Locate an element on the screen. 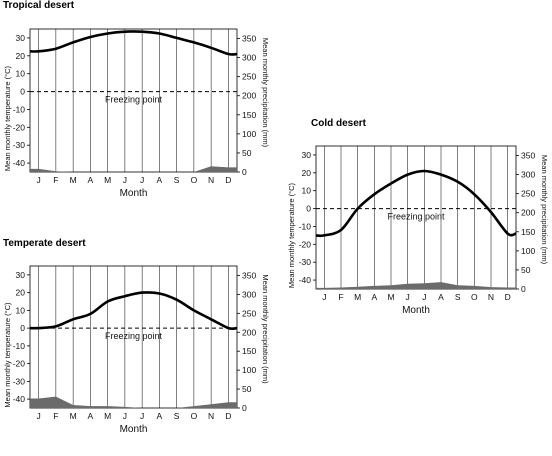  y2-tick-label: 350 is located at coordinates (249, 275).